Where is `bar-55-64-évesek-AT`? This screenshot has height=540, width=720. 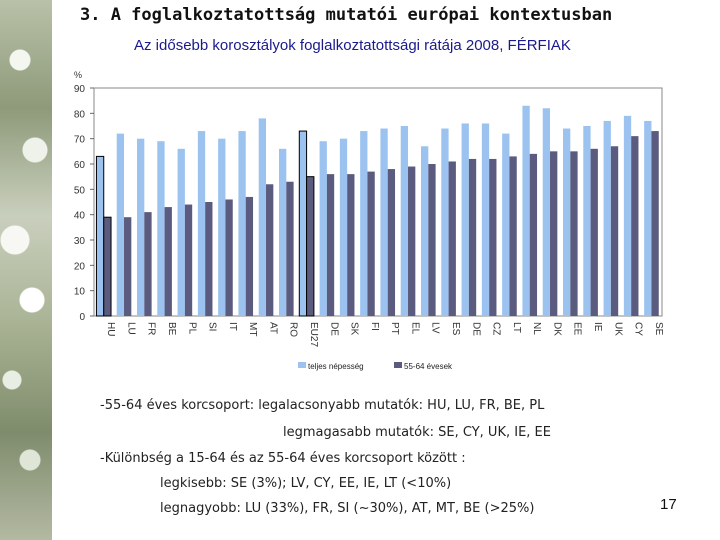 bar-55-64-évesek-AT is located at coordinates (270, 250).